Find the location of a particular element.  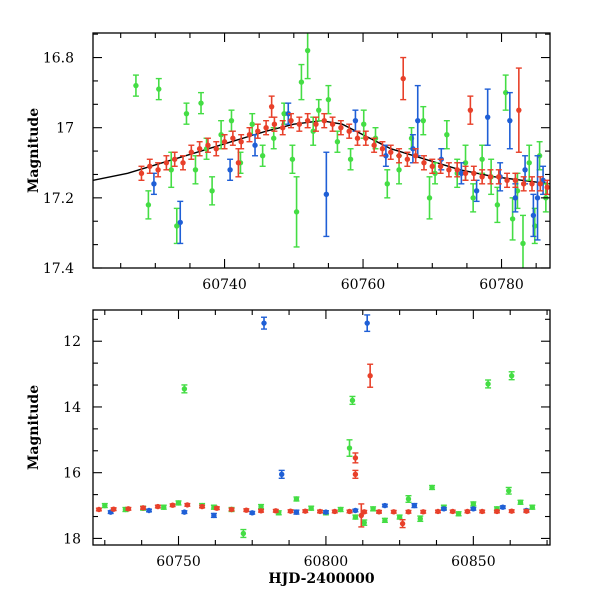

x-tick-label: 60800 is located at coordinates (326, 562).